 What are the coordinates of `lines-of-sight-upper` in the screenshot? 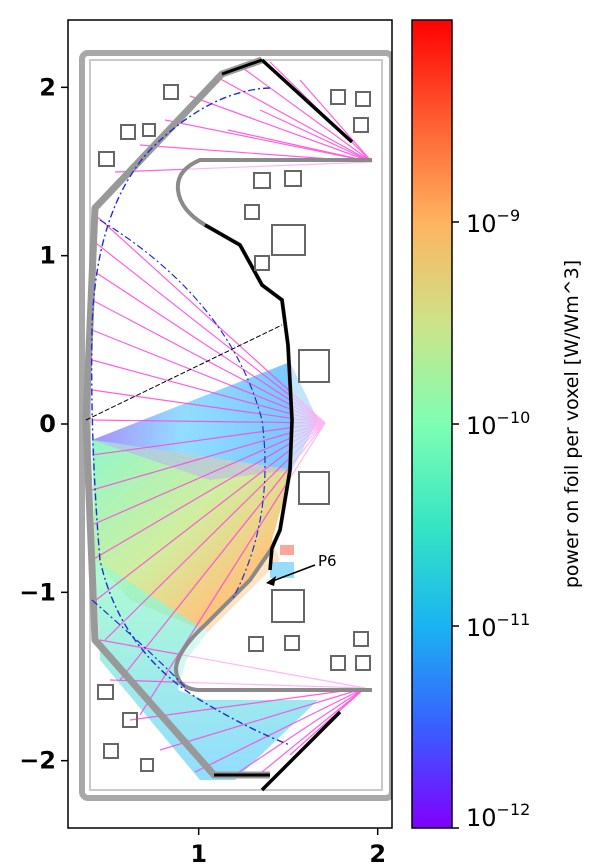 It's located at (243, 117).